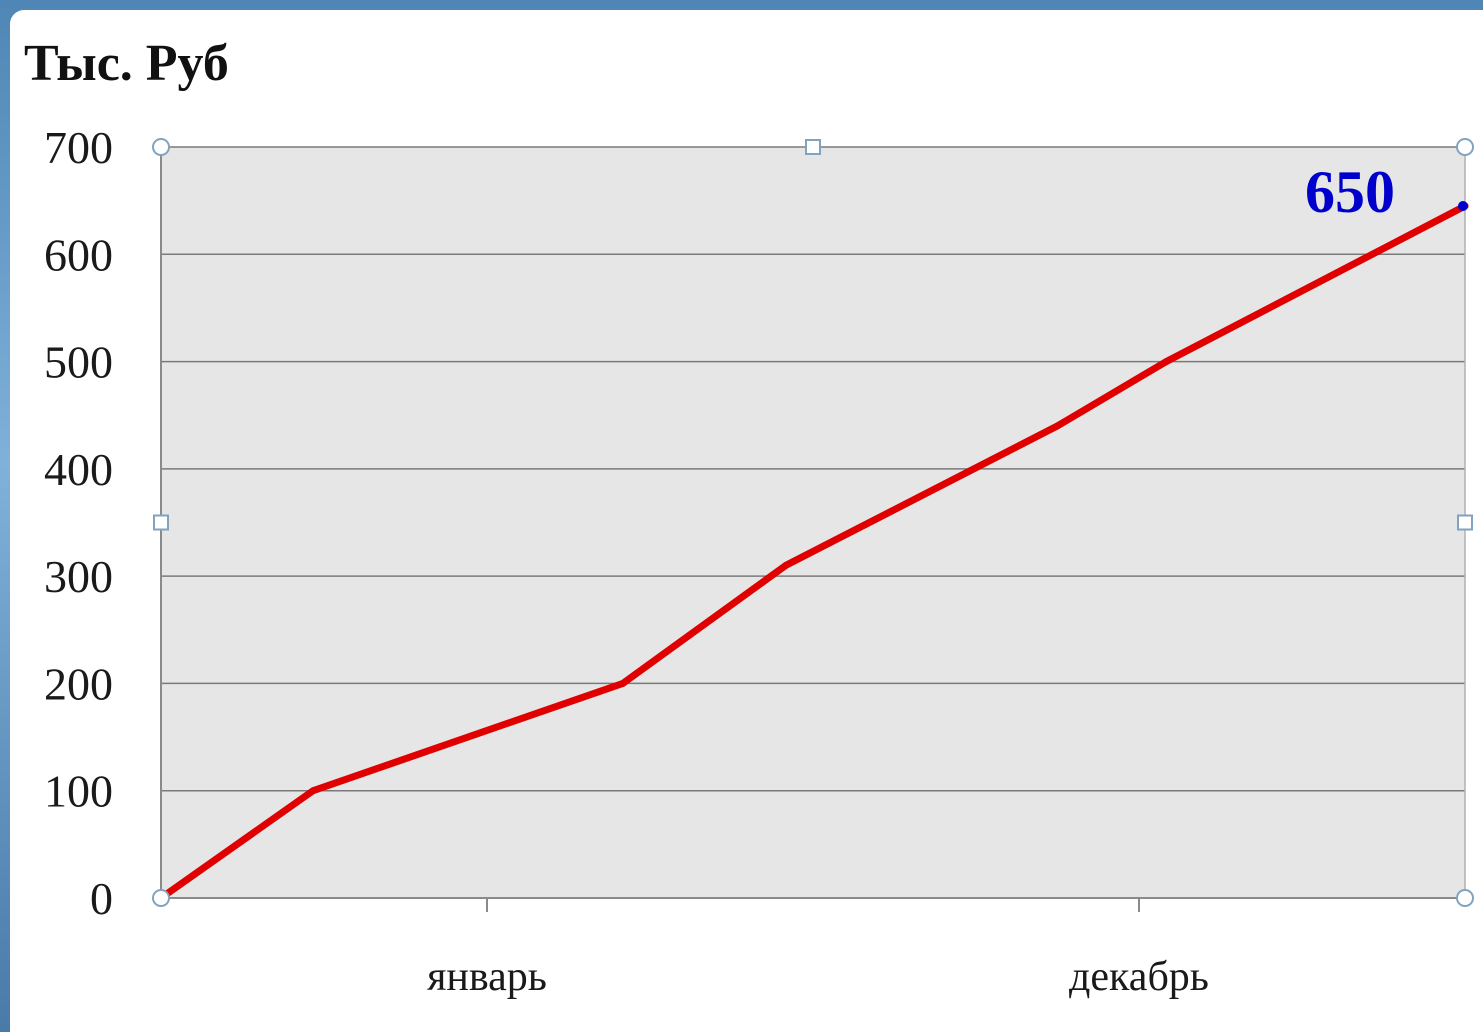  I want to click on selection-handle-right, so click(1465, 522).